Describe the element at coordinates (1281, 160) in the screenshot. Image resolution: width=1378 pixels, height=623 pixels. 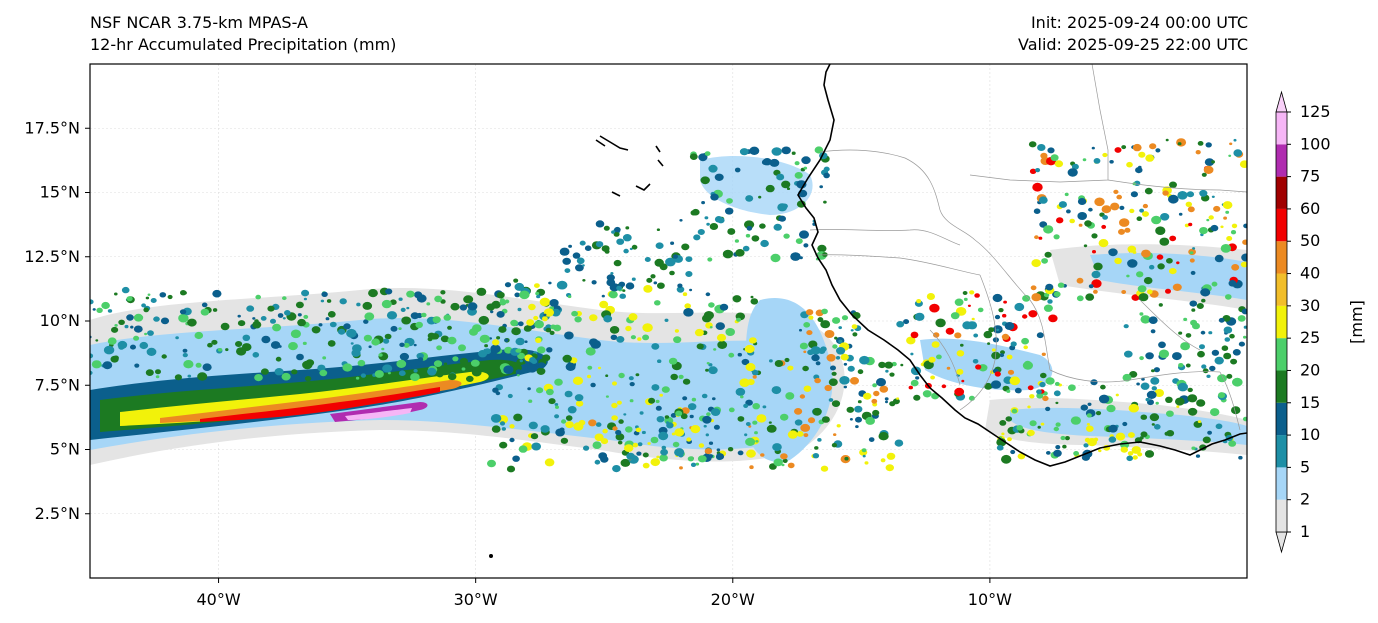
I see `colorbar-segment` at that location.